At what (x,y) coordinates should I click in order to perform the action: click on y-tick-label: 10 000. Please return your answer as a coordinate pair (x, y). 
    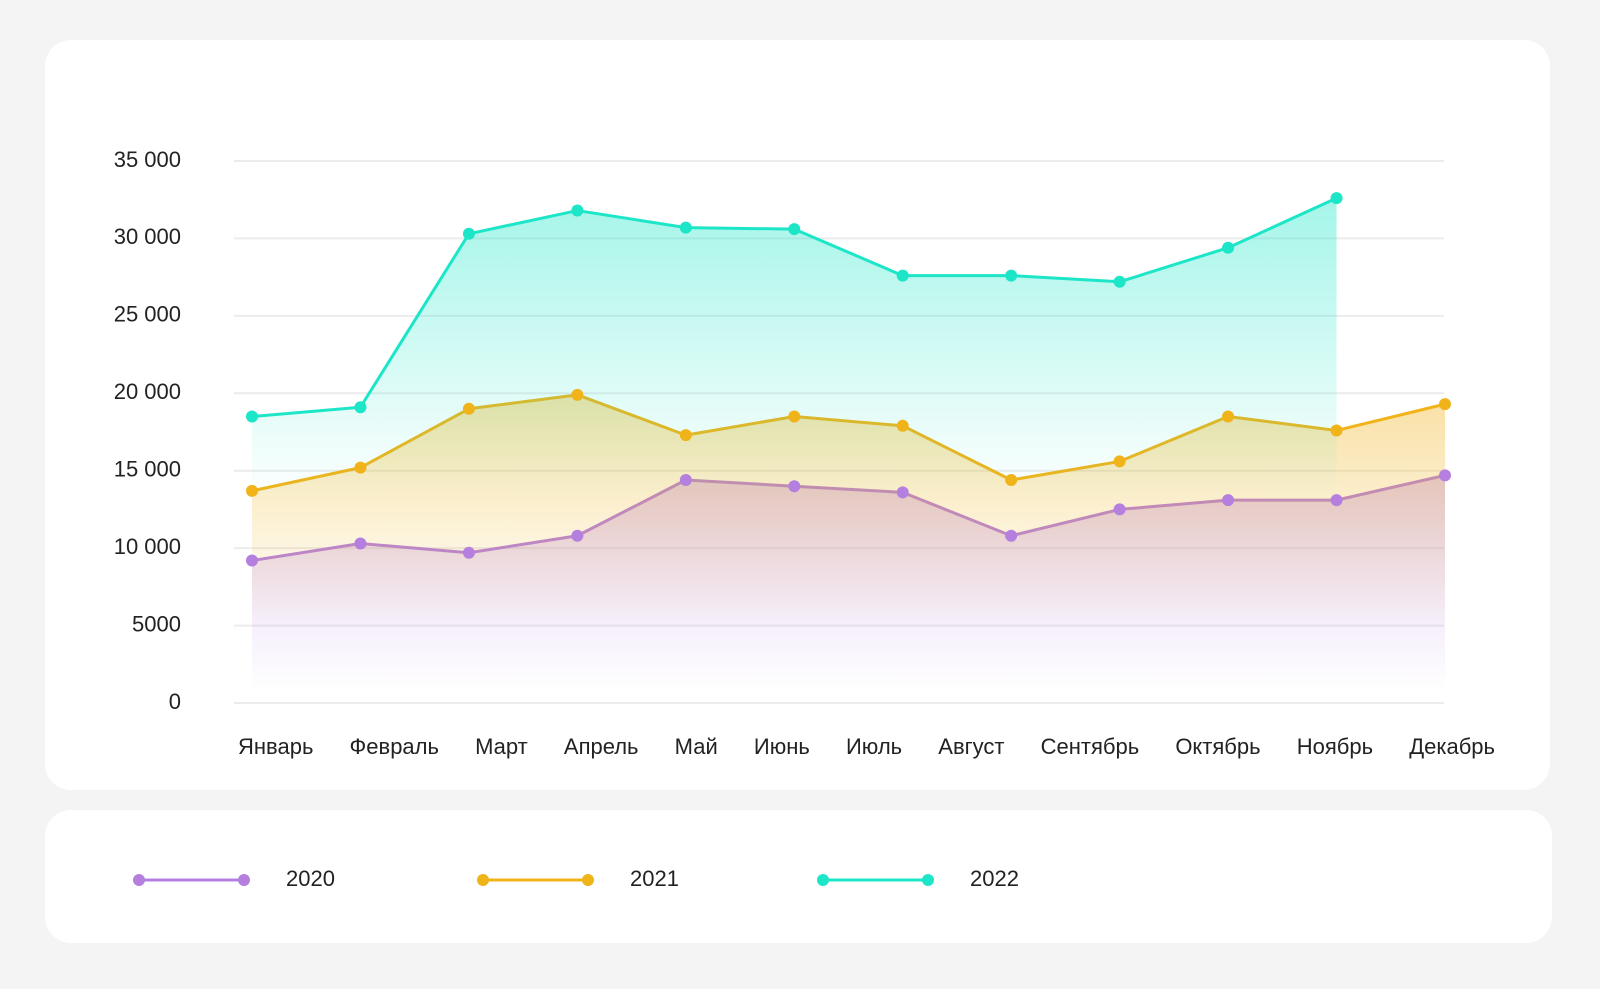
    Looking at the image, I should click on (147, 546).